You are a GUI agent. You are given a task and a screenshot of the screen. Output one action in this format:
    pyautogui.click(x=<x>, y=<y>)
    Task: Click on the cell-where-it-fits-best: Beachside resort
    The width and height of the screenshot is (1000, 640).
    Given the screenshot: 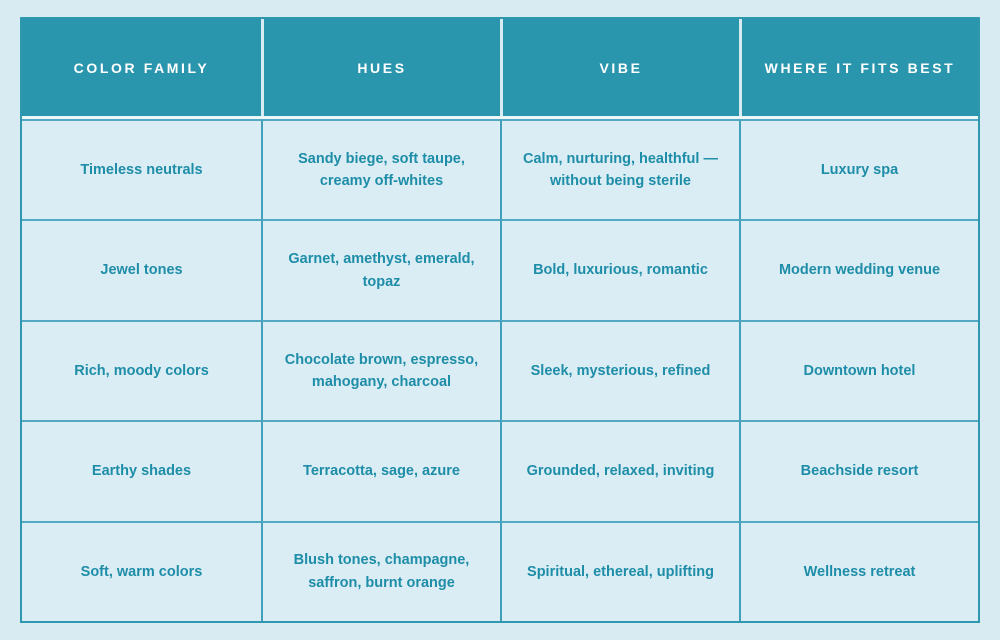 What is the action you would take?
    pyautogui.click(x=858, y=470)
    